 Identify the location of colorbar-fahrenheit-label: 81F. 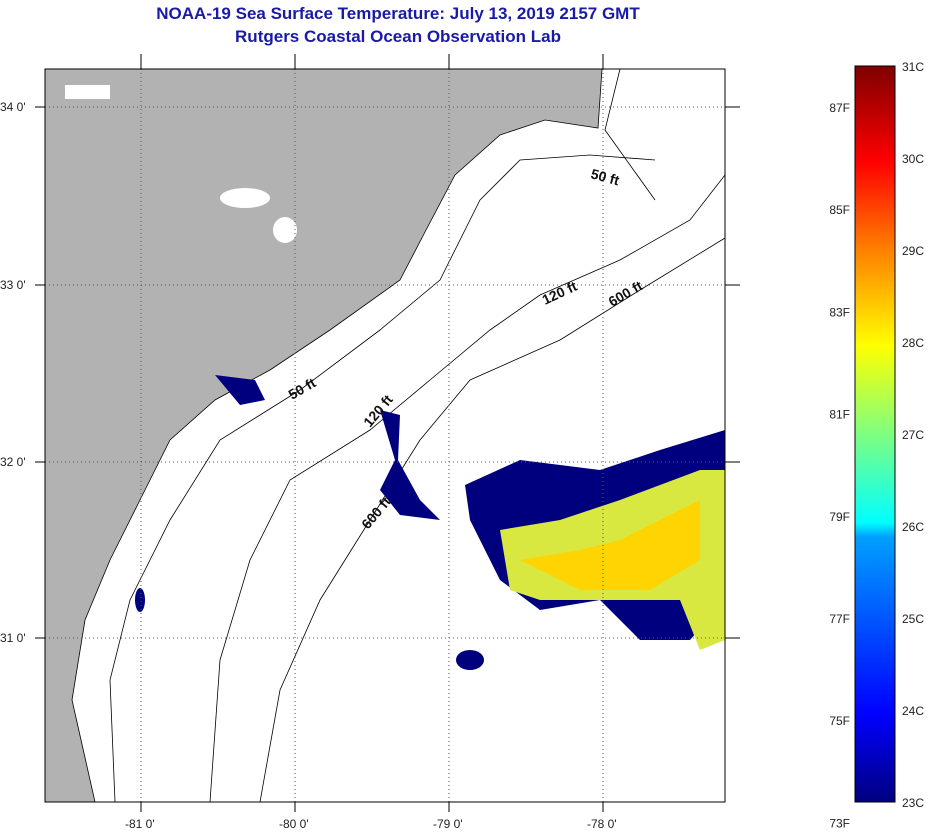
(839, 415).